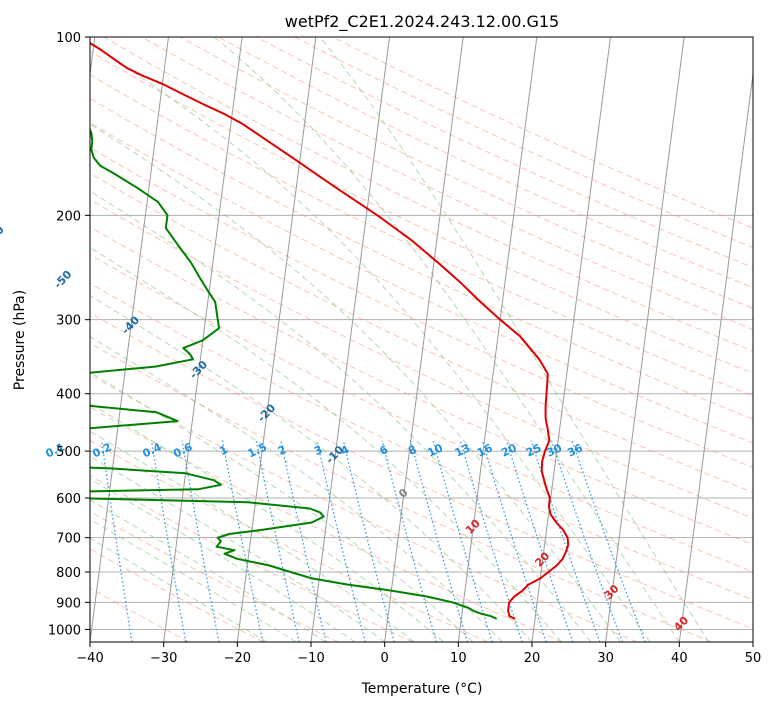 The width and height of the screenshot is (775, 708). I want to click on y-tick-label: 800, so click(68, 573).